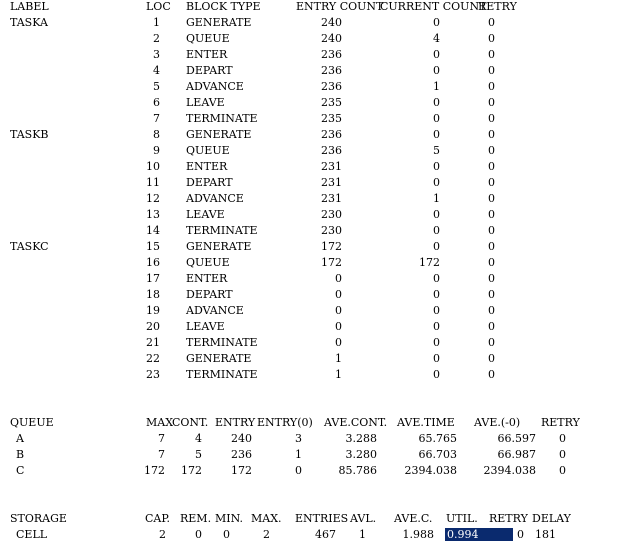 The width and height of the screenshot is (618, 546). I want to click on block-loc: 13, so click(153, 214).